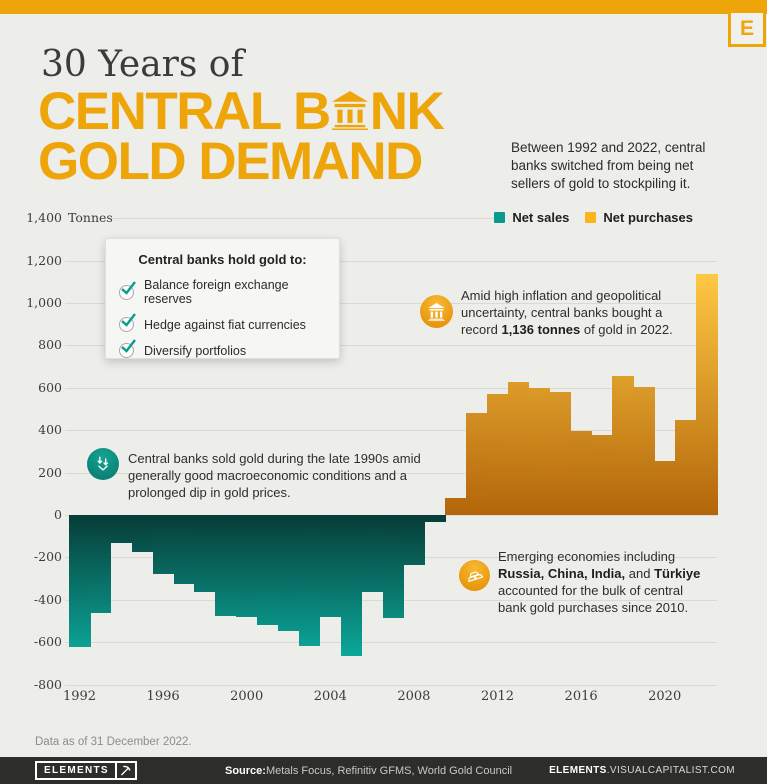  Describe the element at coordinates (113, 742) in the screenshot. I see `data-as-of-note: Data as of 31 December 2022.` at that location.